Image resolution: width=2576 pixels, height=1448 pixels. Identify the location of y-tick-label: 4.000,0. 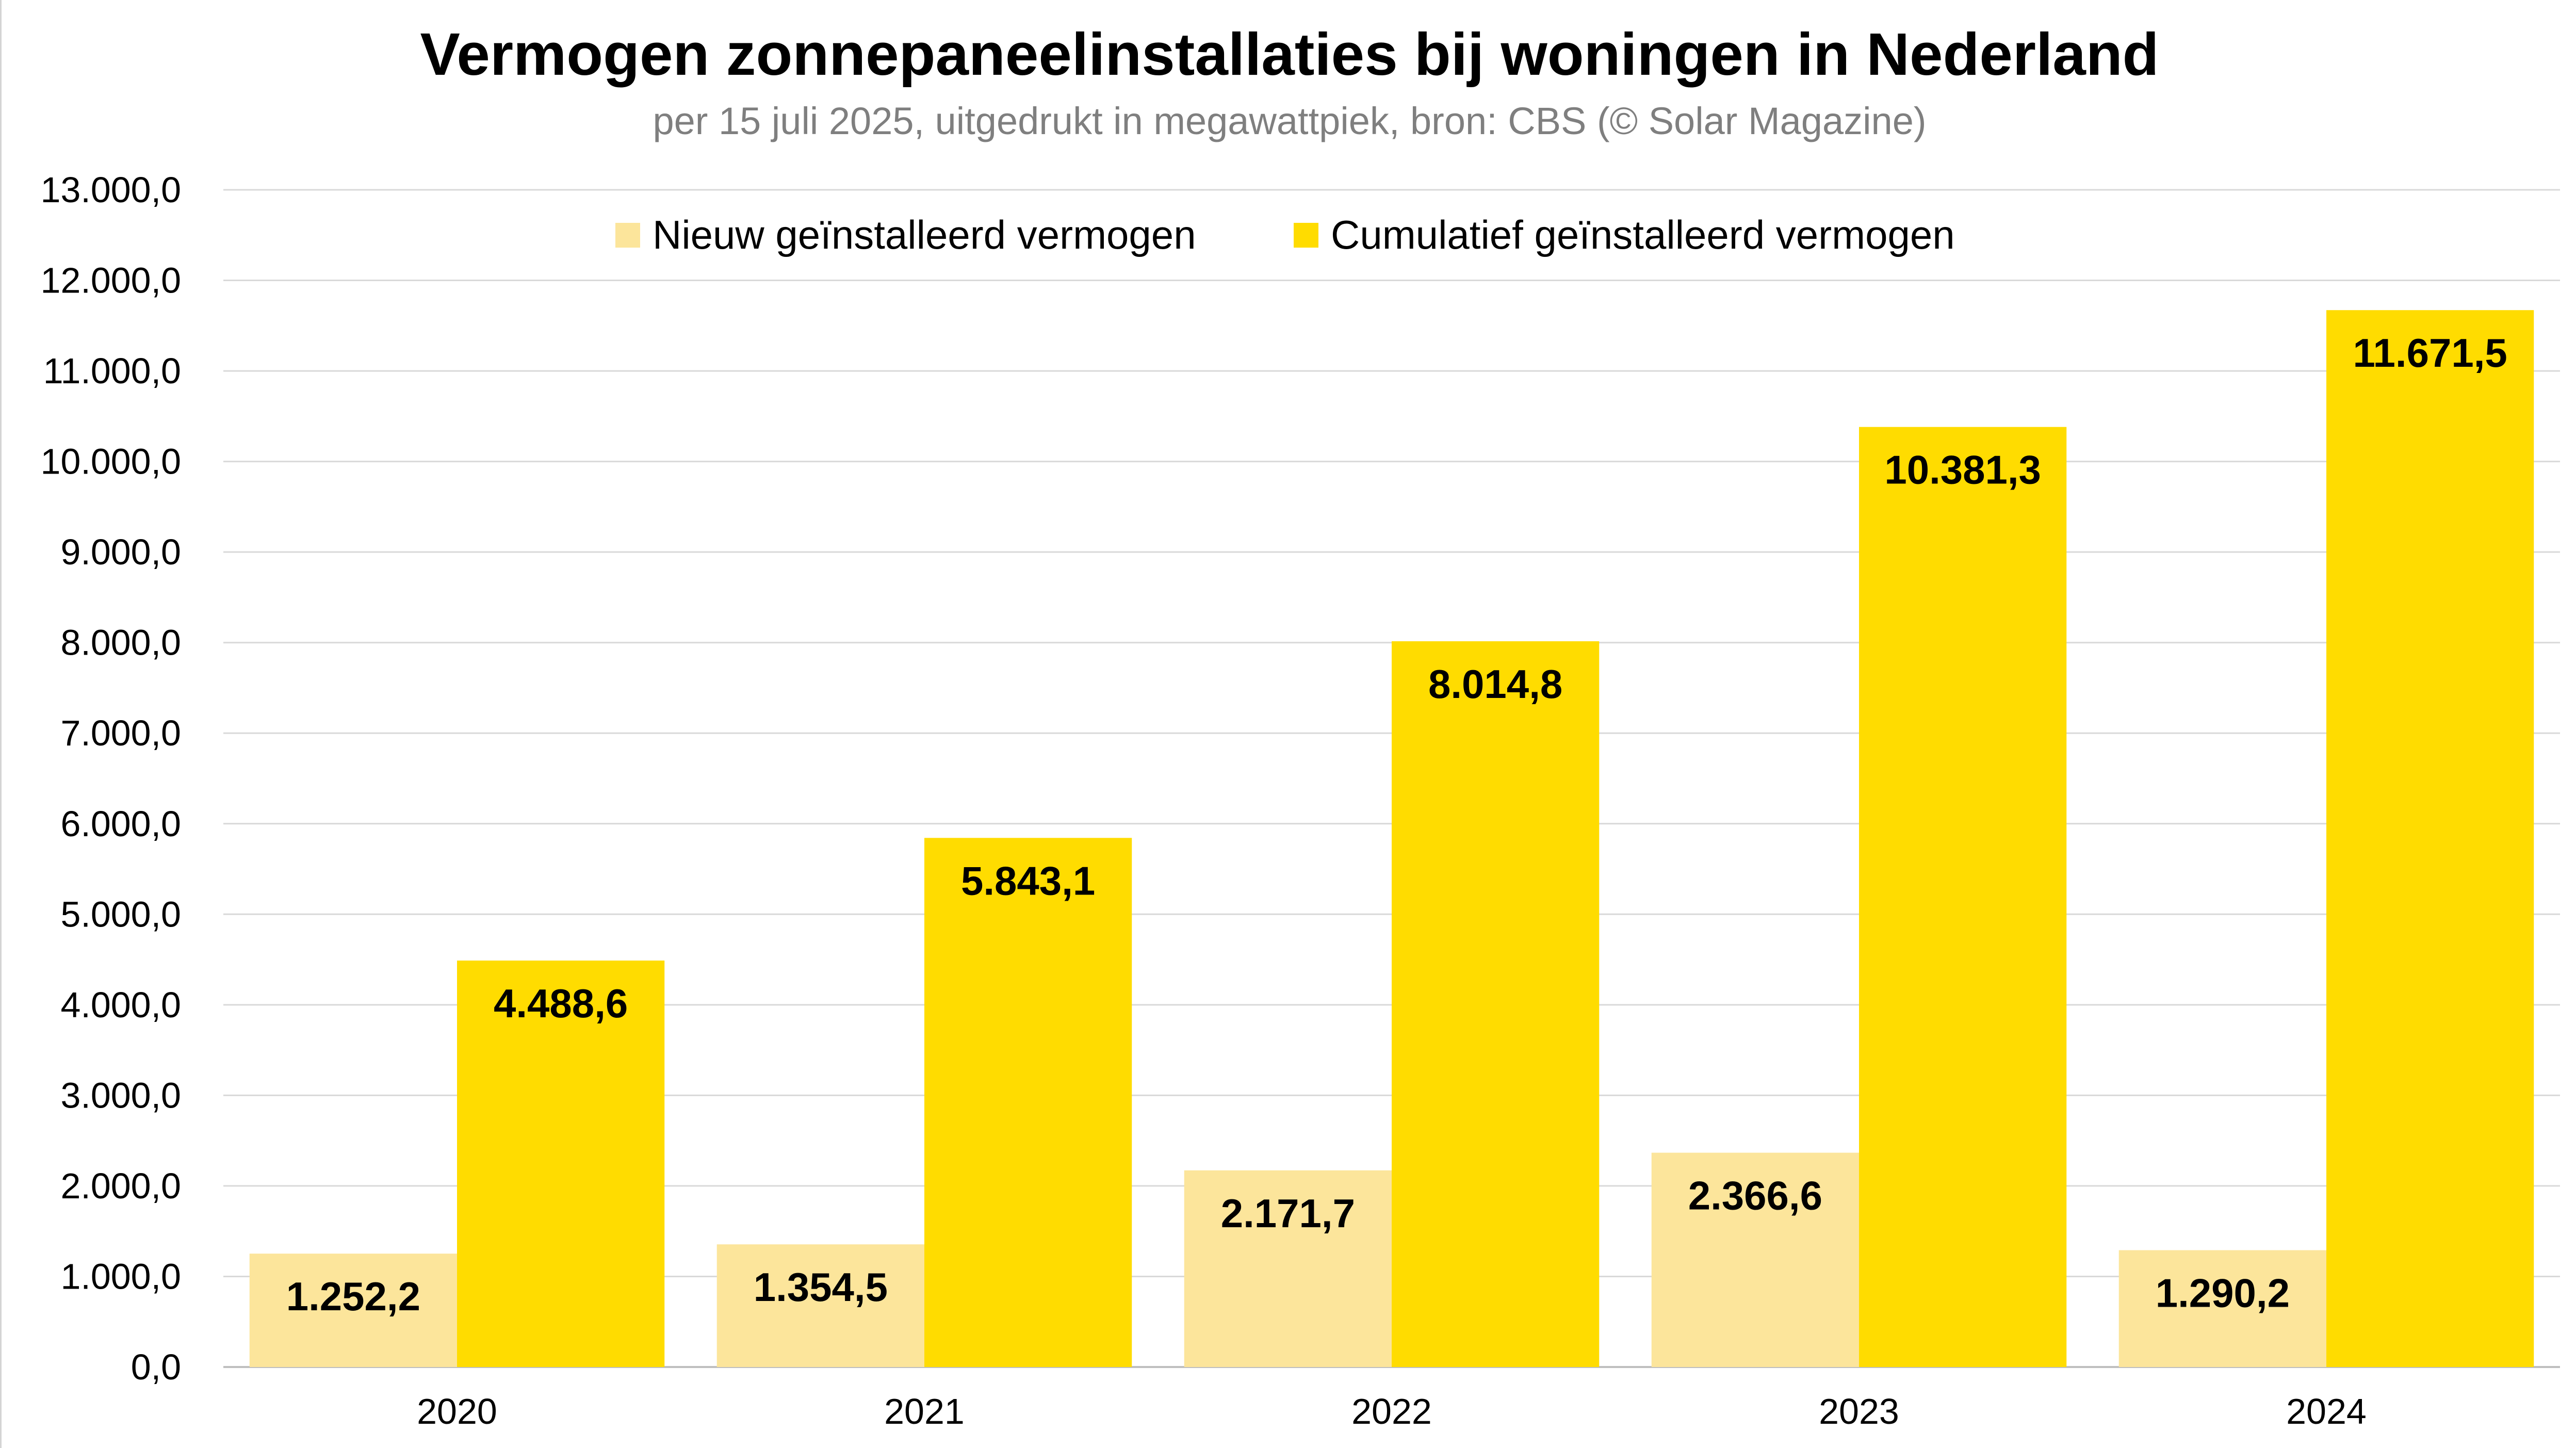
(121, 1005).